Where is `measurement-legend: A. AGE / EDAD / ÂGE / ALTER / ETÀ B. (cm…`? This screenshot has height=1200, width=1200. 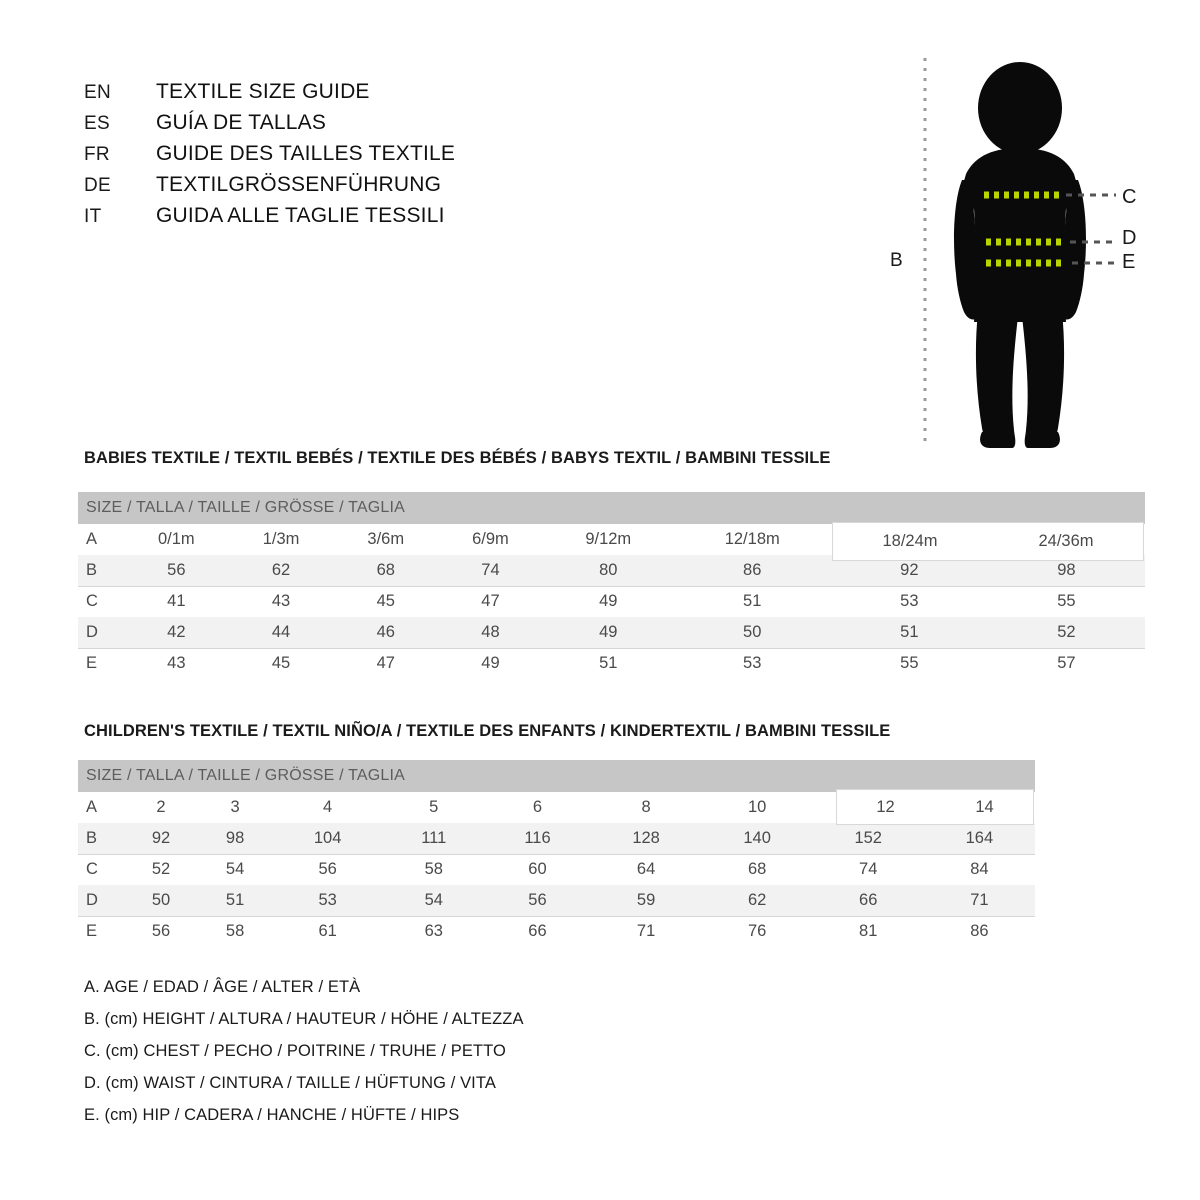
measurement-legend: A. AGE / EDAD / ÂGE / ALTER / ETÀ B. (cm… is located at coordinates (304, 1058).